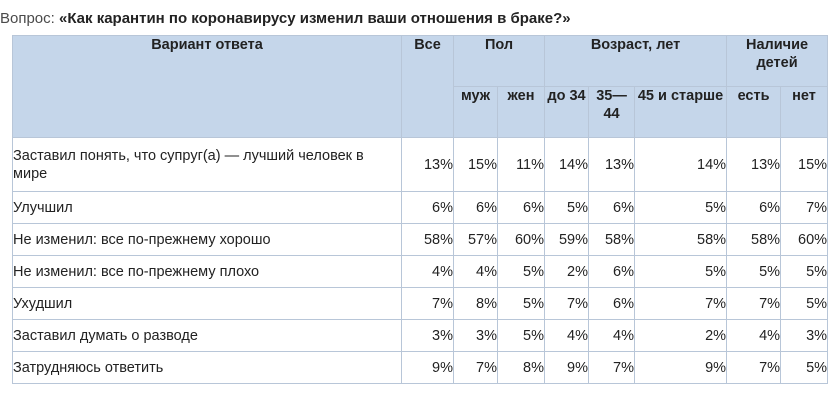 The width and height of the screenshot is (838, 412). Describe the element at coordinates (427, 164) in the screenshot. I see `value-all: 13%` at that location.